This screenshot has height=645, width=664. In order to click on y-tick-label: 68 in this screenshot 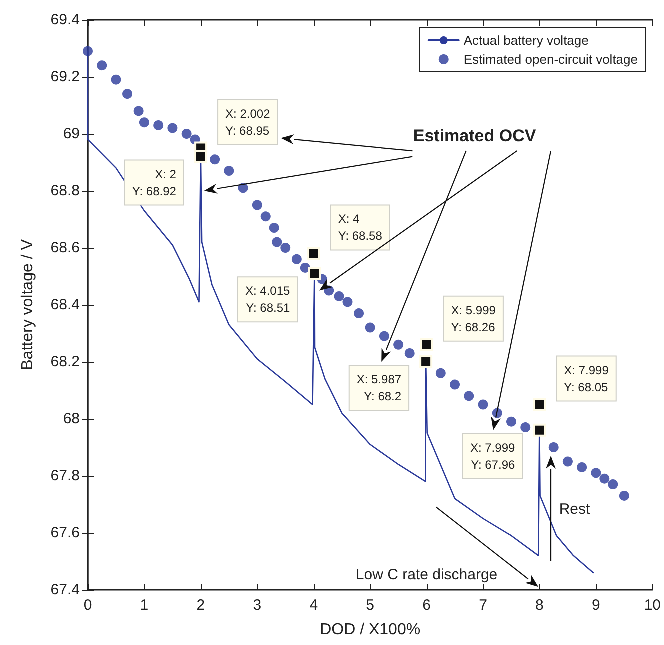, I will do `click(71, 419)`.